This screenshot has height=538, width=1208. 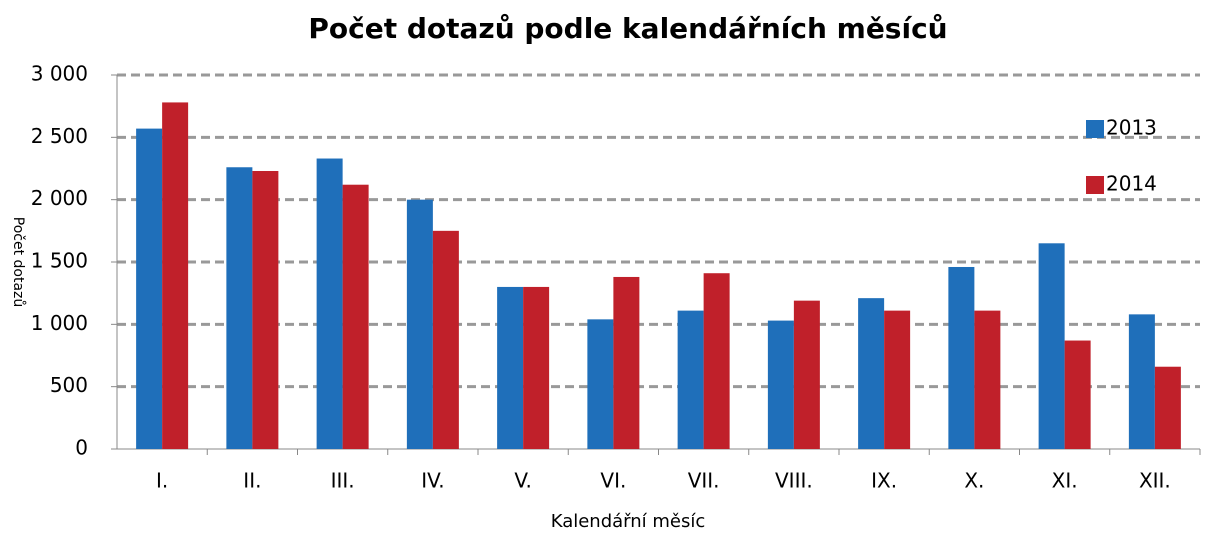 What do you see at coordinates (59, 136) in the screenshot?
I see `y-tick-label: 2 500` at bounding box center [59, 136].